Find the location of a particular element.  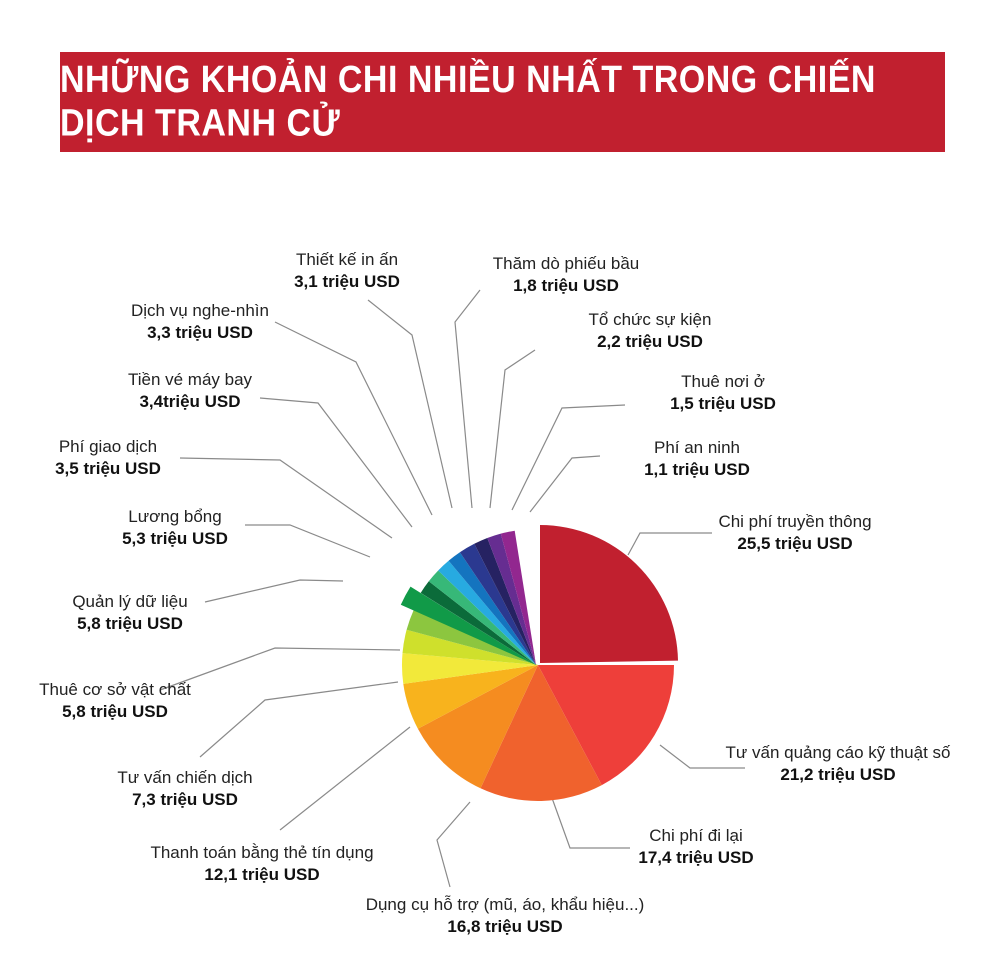

slice-value-label: 25,5 triệu USD is located at coordinates (794, 543).